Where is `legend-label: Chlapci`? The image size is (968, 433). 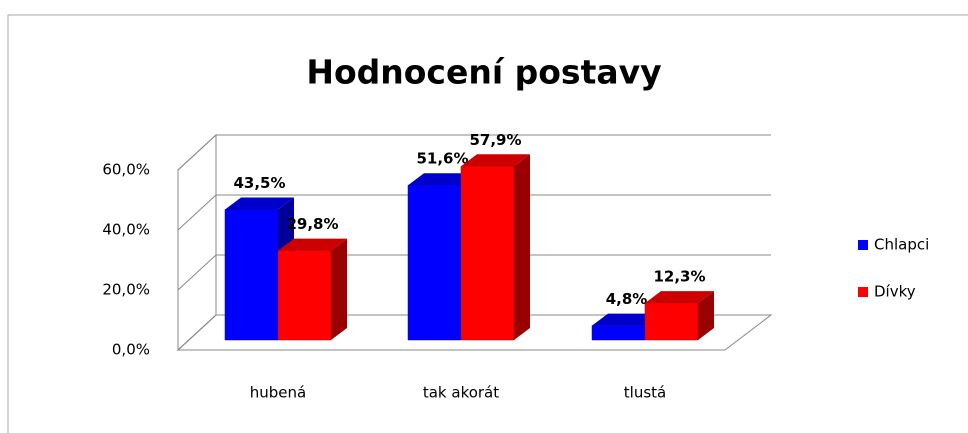 legend-label: Chlapci is located at coordinates (901, 245).